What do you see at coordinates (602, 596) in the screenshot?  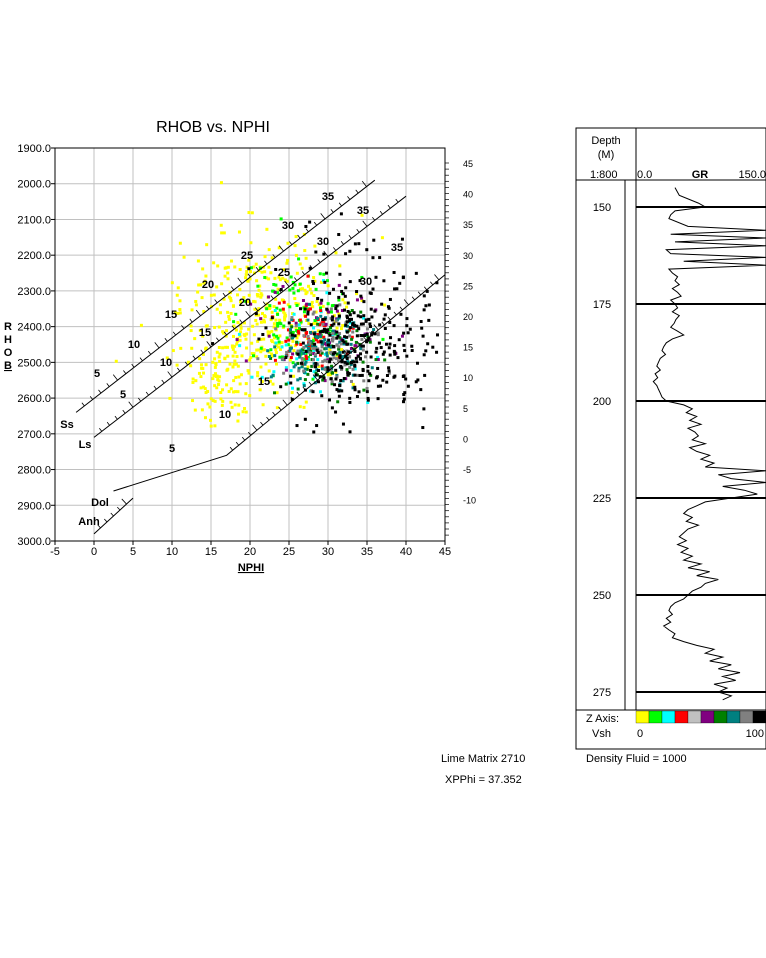 I see `depth-label: 250` at bounding box center [602, 596].